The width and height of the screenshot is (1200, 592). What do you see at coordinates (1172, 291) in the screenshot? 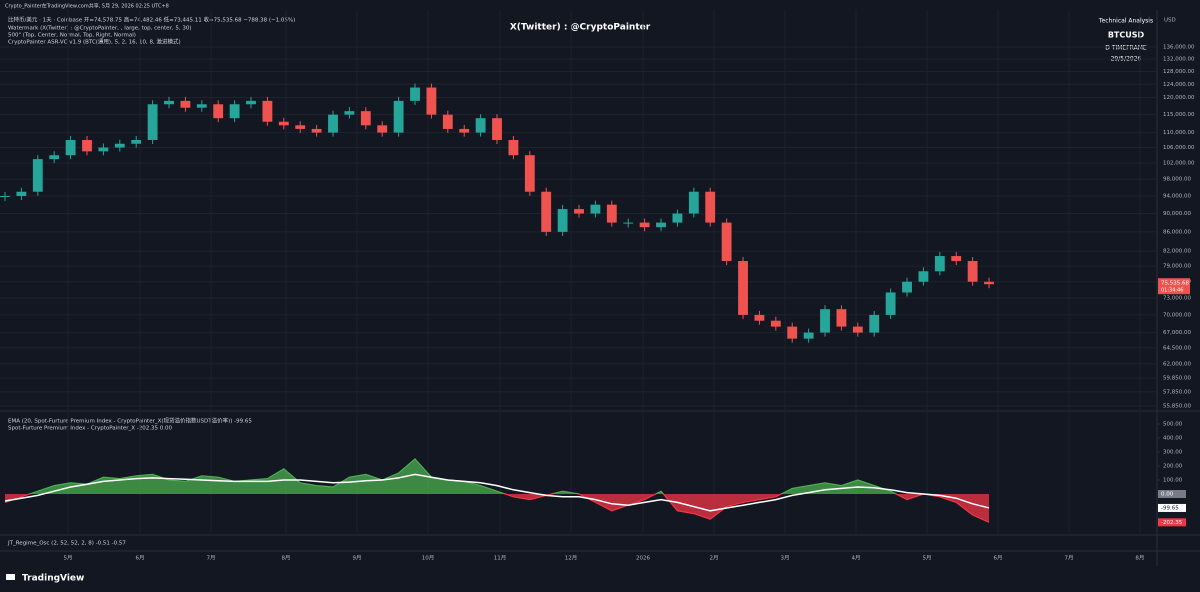
I see `countdown-label: 01:34:46` at bounding box center [1172, 291].